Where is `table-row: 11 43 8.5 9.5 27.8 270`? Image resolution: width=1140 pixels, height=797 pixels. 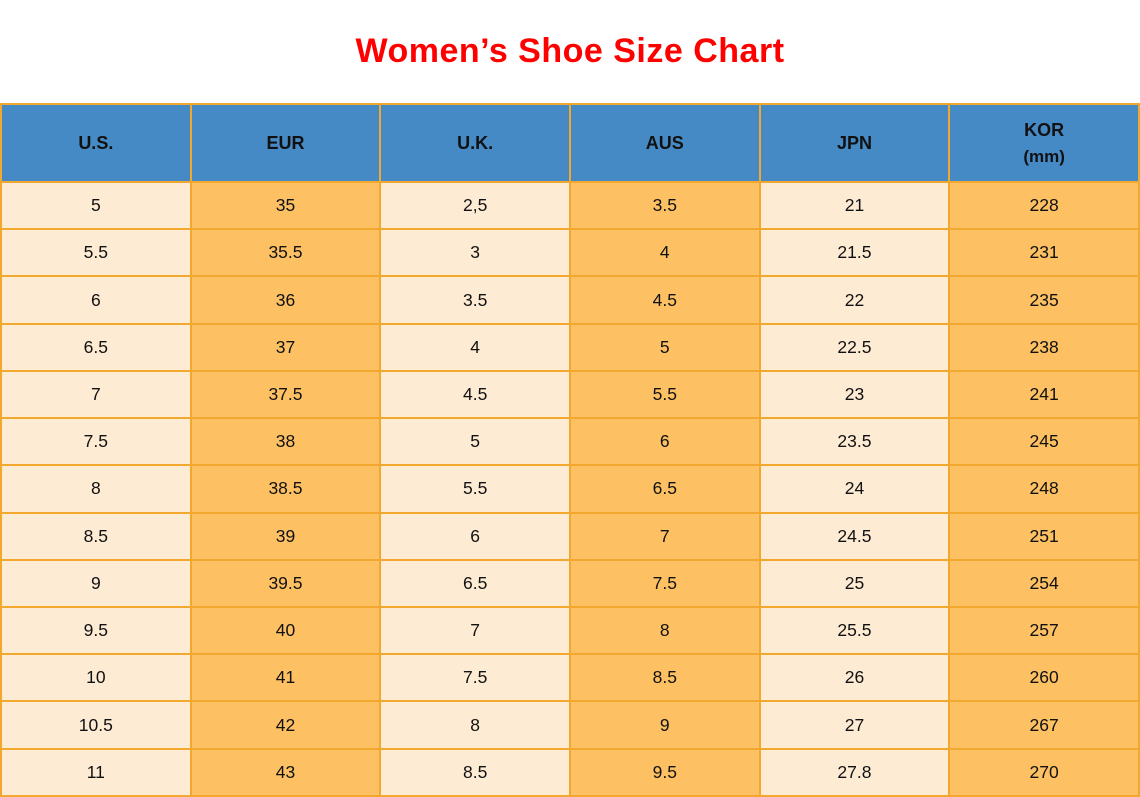 table-row: 11 43 8.5 9.5 27.8 270 is located at coordinates (570, 772).